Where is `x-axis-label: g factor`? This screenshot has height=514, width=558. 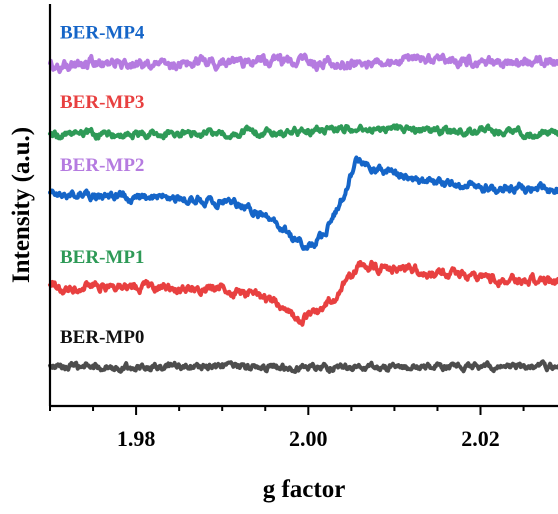 x-axis-label: g factor is located at coordinates (304, 489).